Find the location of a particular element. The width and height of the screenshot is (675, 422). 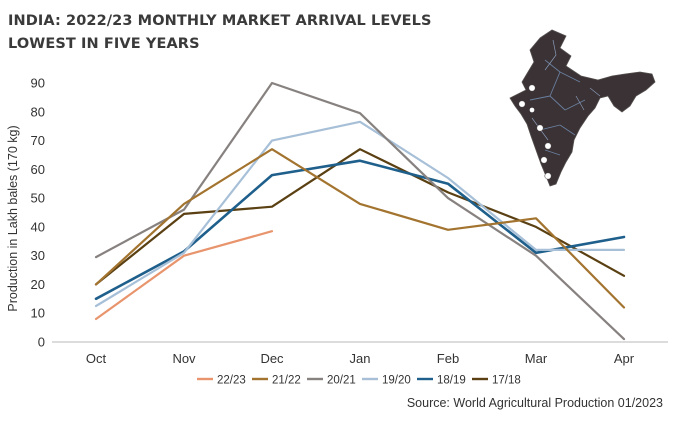

x-tick-label: Nov is located at coordinates (184, 358).